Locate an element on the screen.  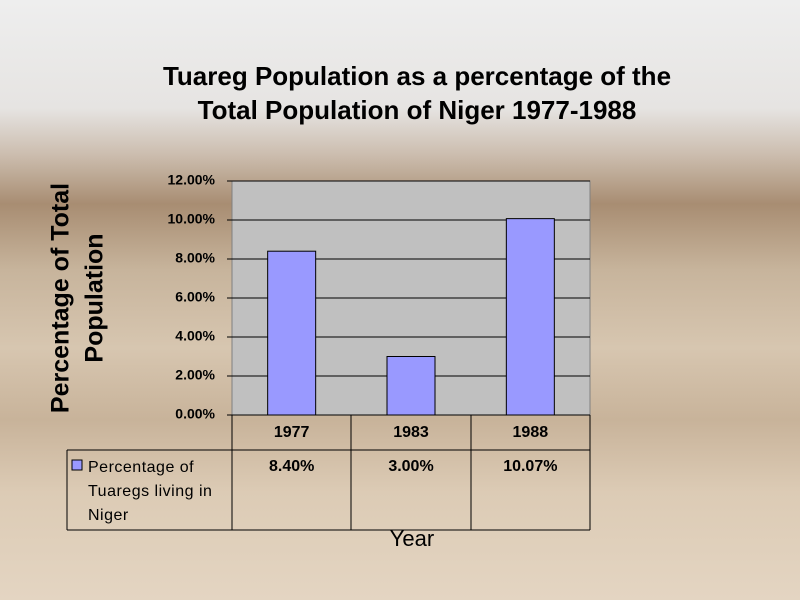
value-label: 8.40% is located at coordinates (291, 466).